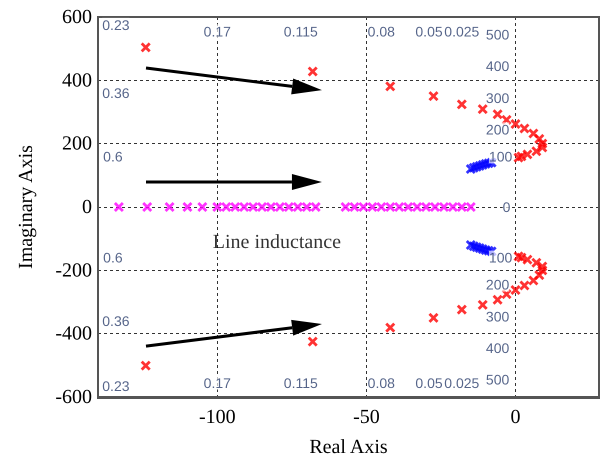 The width and height of the screenshot is (601, 462). Describe the element at coordinates (26, 206) in the screenshot. I see `y-axis-title: Imaginary Axis` at that location.